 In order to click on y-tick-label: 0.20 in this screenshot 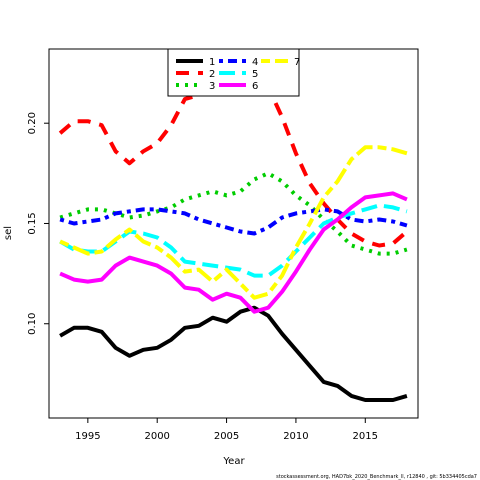, I will do `click(32, 123)`.